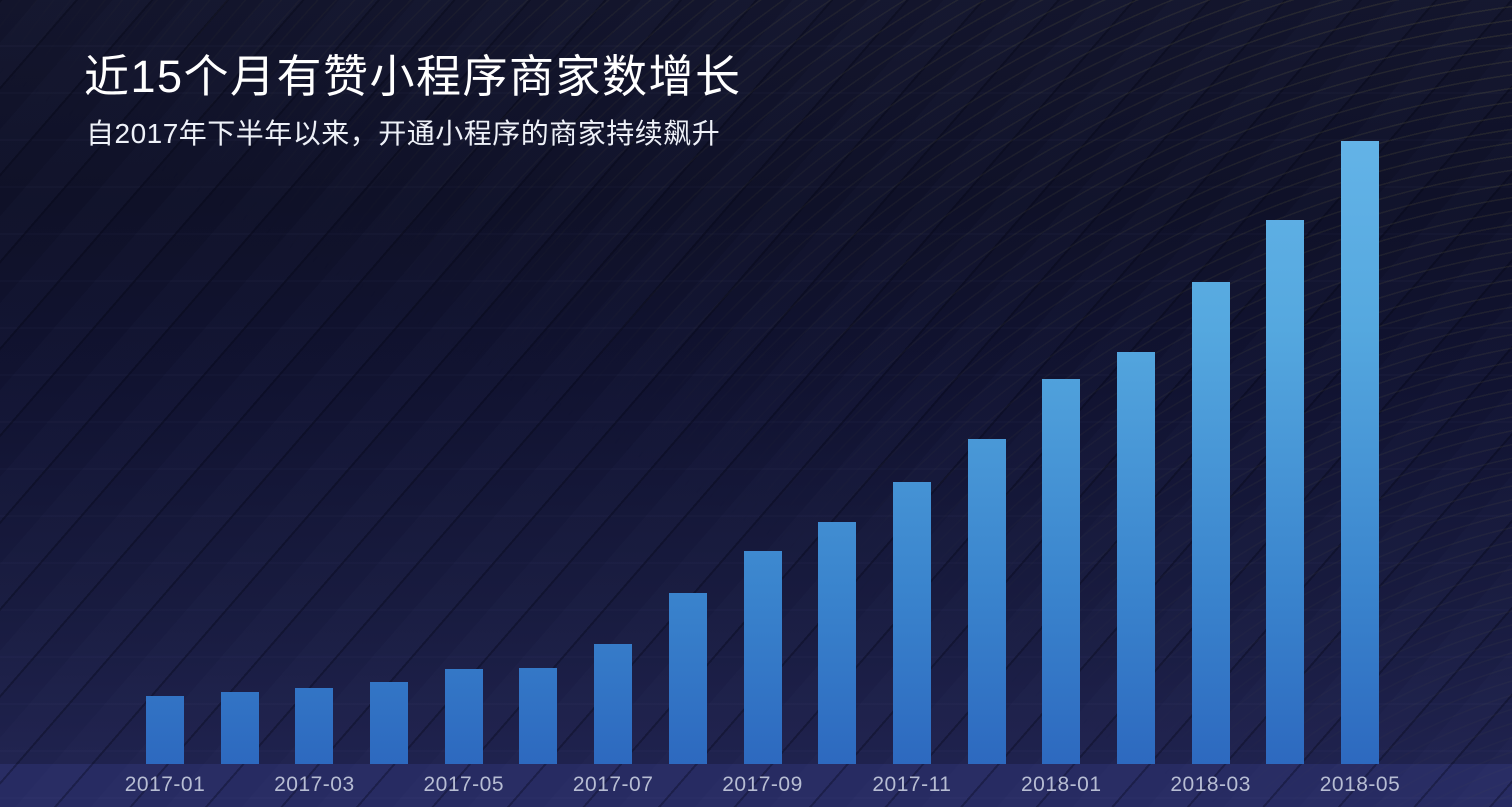  Describe the element at coordinates (1210, 784) in the screenshot. I see `x-tick-label: 2018-03` at that location.